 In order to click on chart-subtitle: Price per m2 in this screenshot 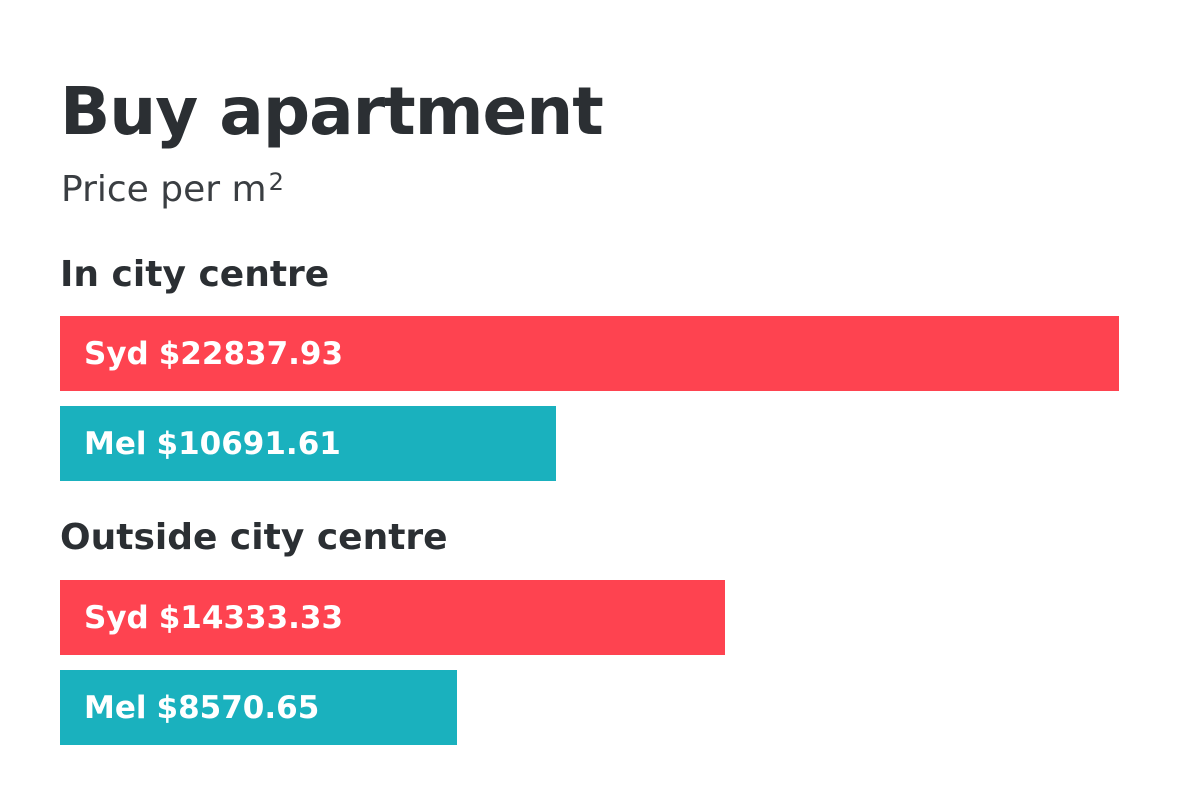, I will do `click(172, 190)`.